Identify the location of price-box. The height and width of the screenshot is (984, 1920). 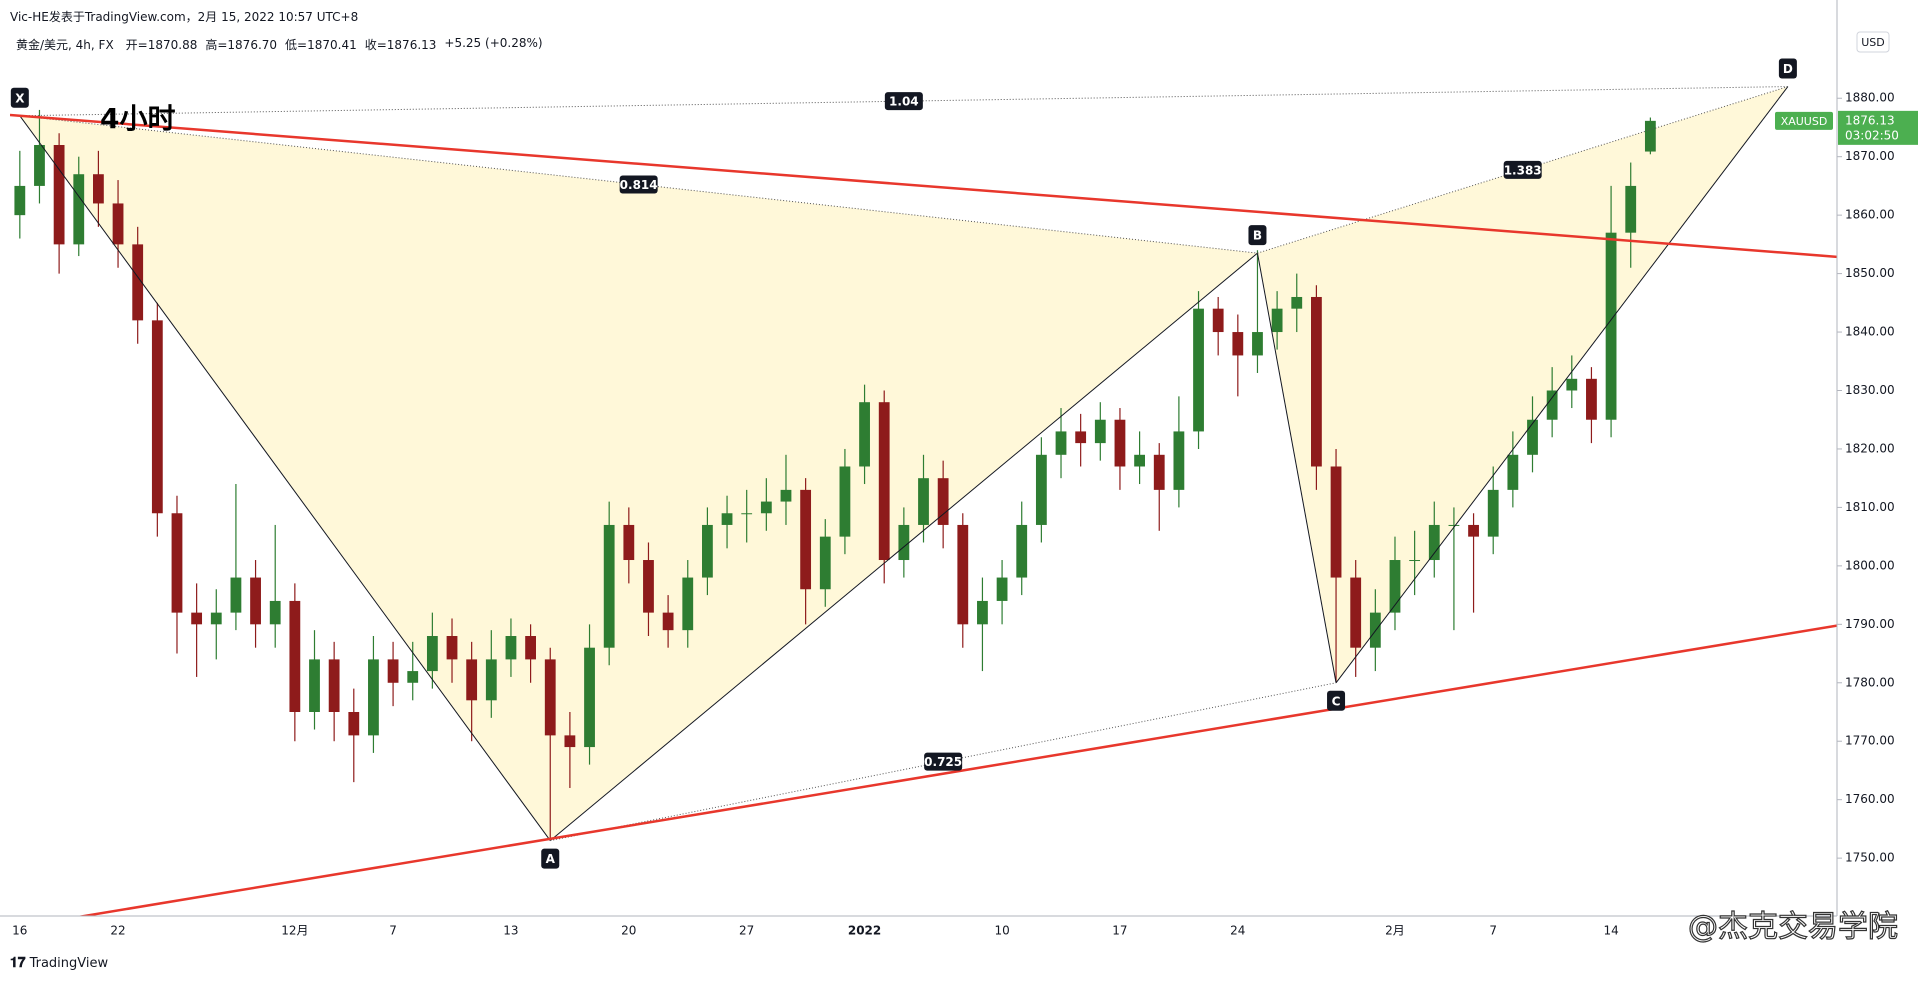
(1878, 127).